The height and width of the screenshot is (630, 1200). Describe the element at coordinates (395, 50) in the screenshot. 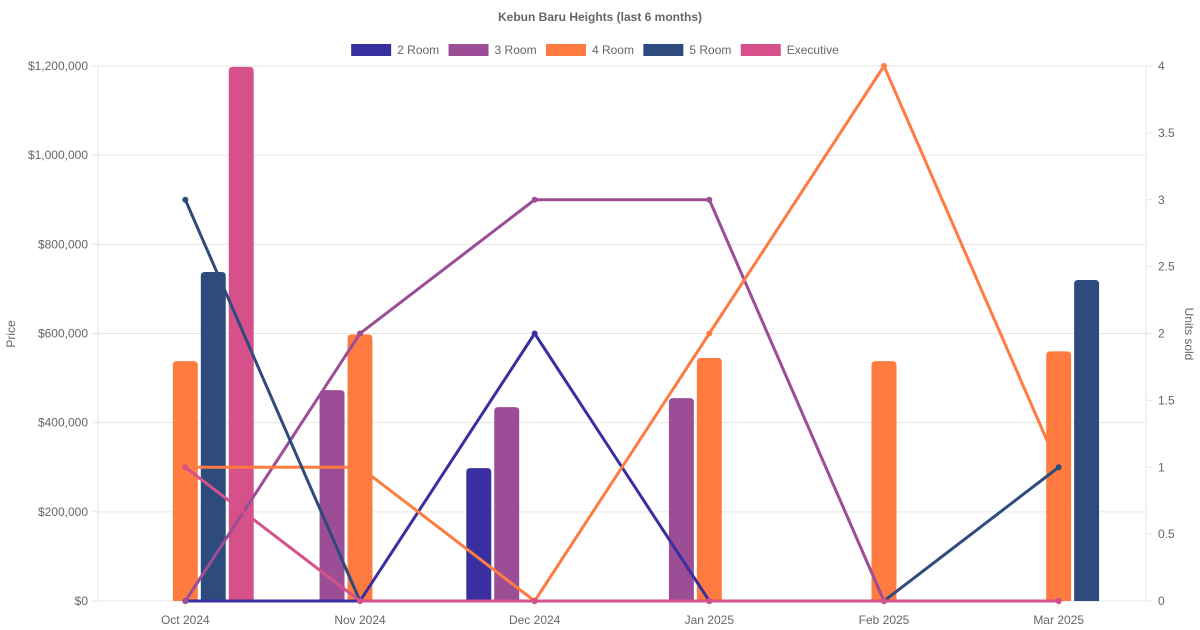

I see `legend-item-2-room: 2 Room` at that location.